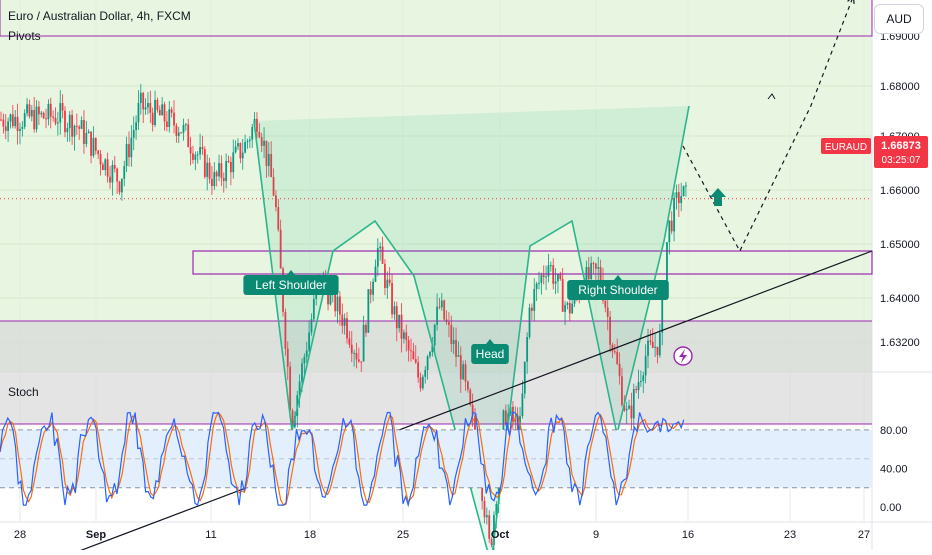  What do you see at coordinates (20, 535) in the screenshot?
I see `time-tick-0: 28` at bounding box center [20, 535].